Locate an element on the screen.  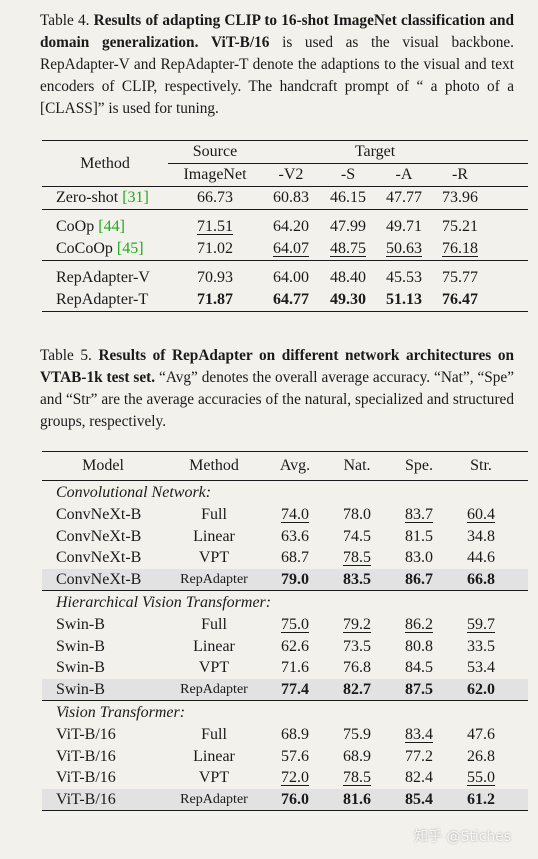
table-row: CoOp [44] 71.51 64.20 47.99 49.71 75.21 is located at coordinates (285, 223).